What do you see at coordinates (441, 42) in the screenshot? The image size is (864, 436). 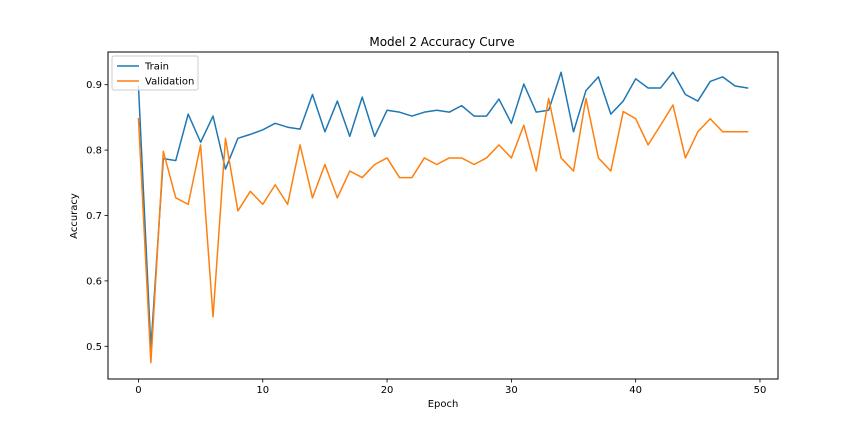 I see `chart-title: Model 2 Accuracy Curve` at bounding box center [441, 42].